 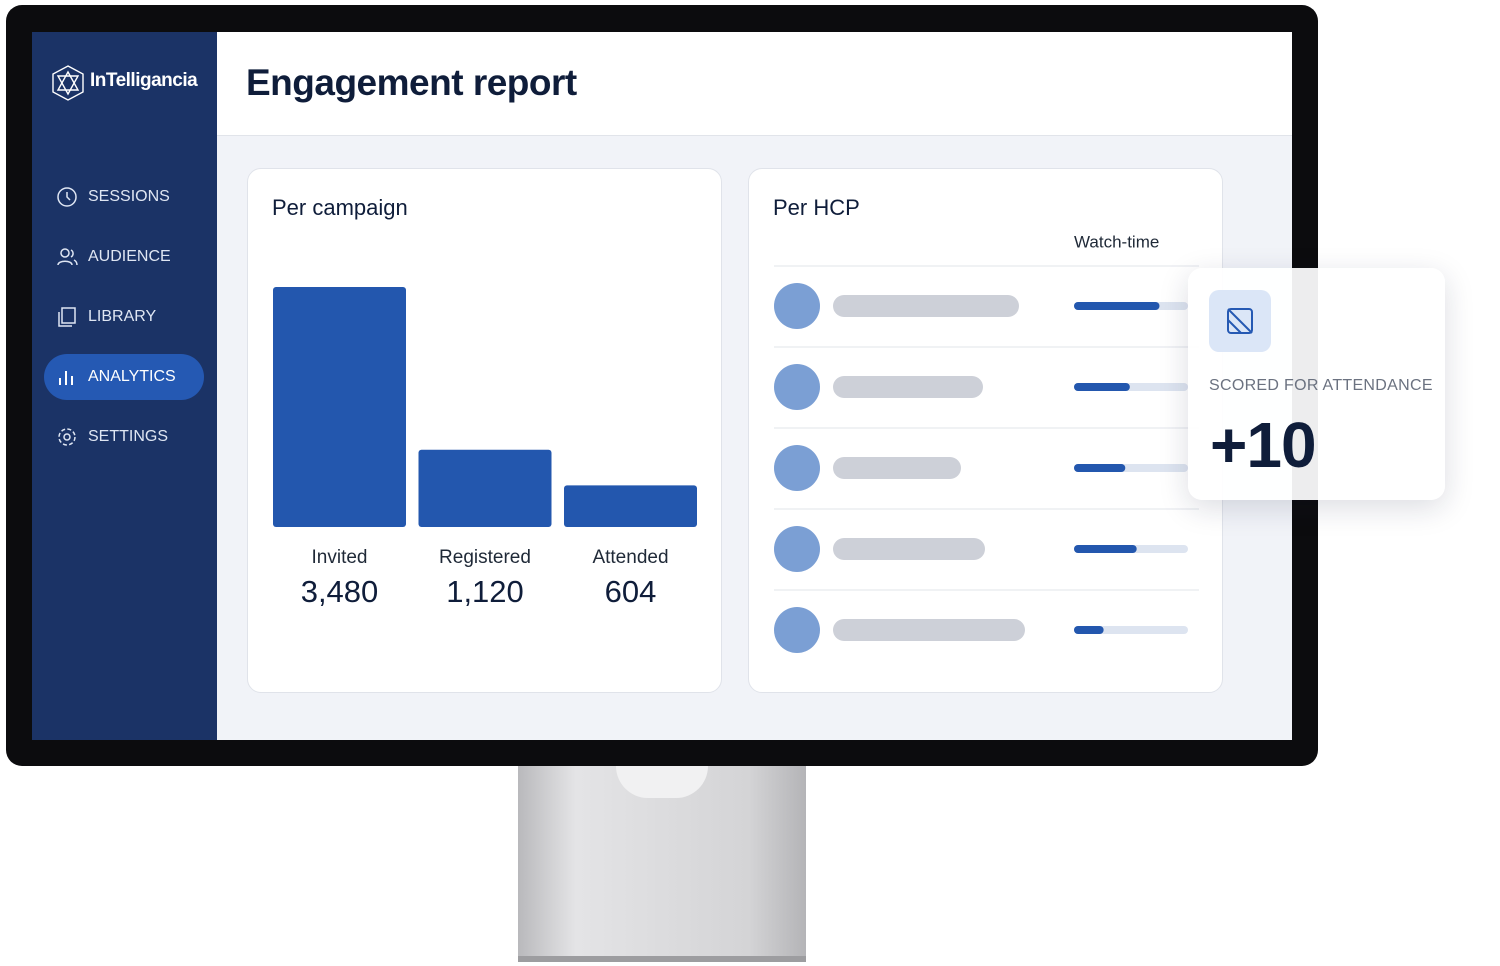 What do you see at coordinates (485, 557) in the screenshot?
I see `bar-label: Registered` at bounding box center [485, 557].